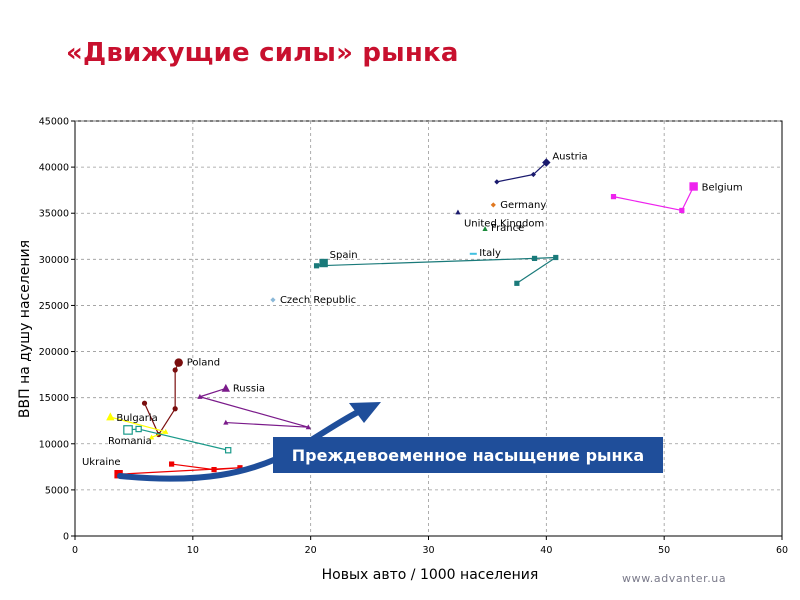 The image size is (800, 600). I want to click on series-label: Poland, so click(203, 363).